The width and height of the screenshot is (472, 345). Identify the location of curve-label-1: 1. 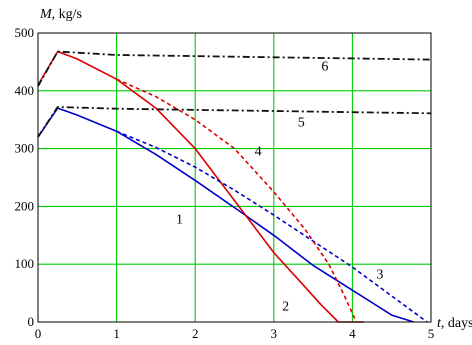
(179, 220).